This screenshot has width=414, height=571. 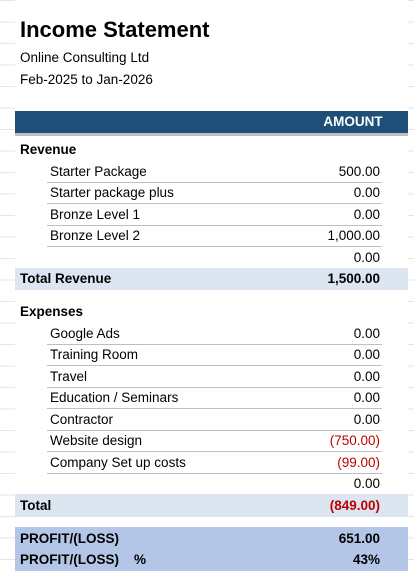 I want to click on row-amount: 500.00, so click(x=359, y=171).